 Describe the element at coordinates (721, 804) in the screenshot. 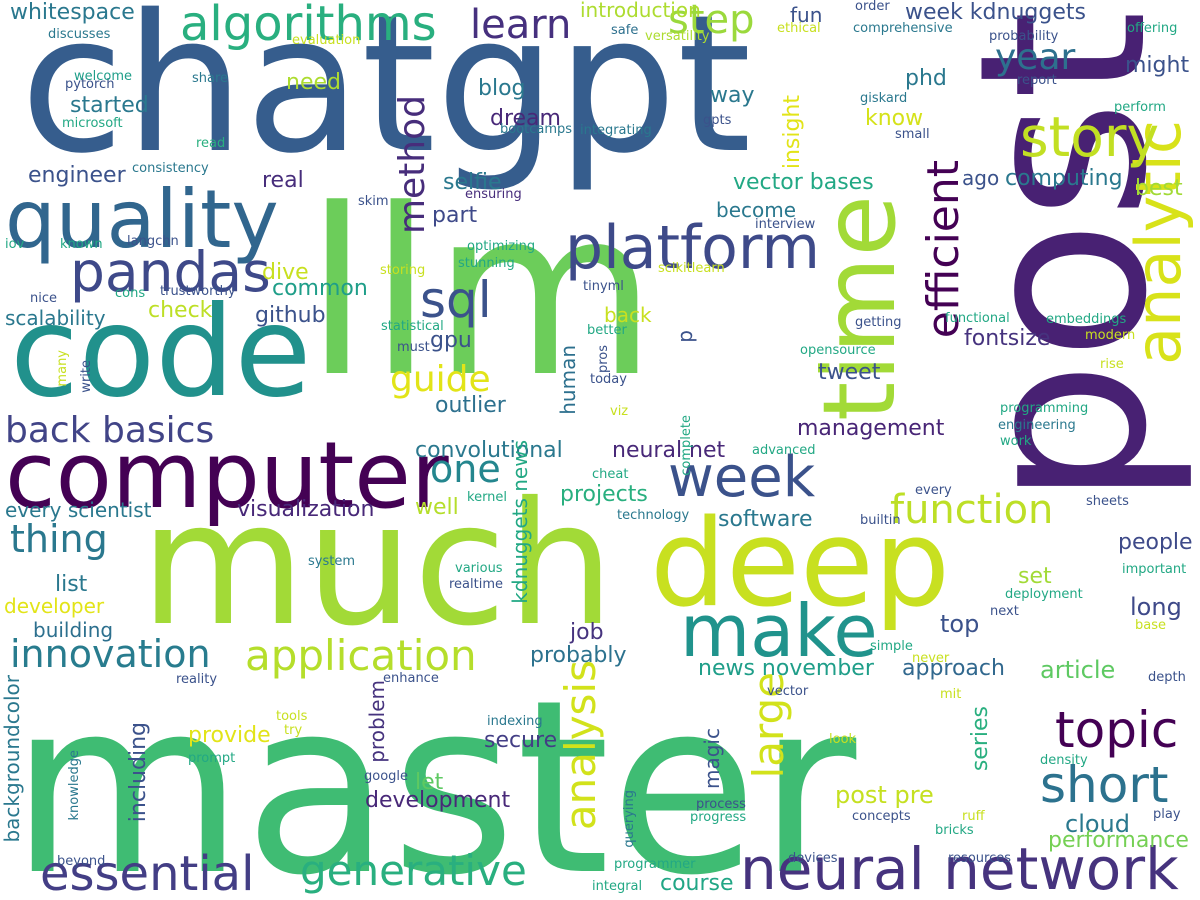

I see `word-process: process` at that location.